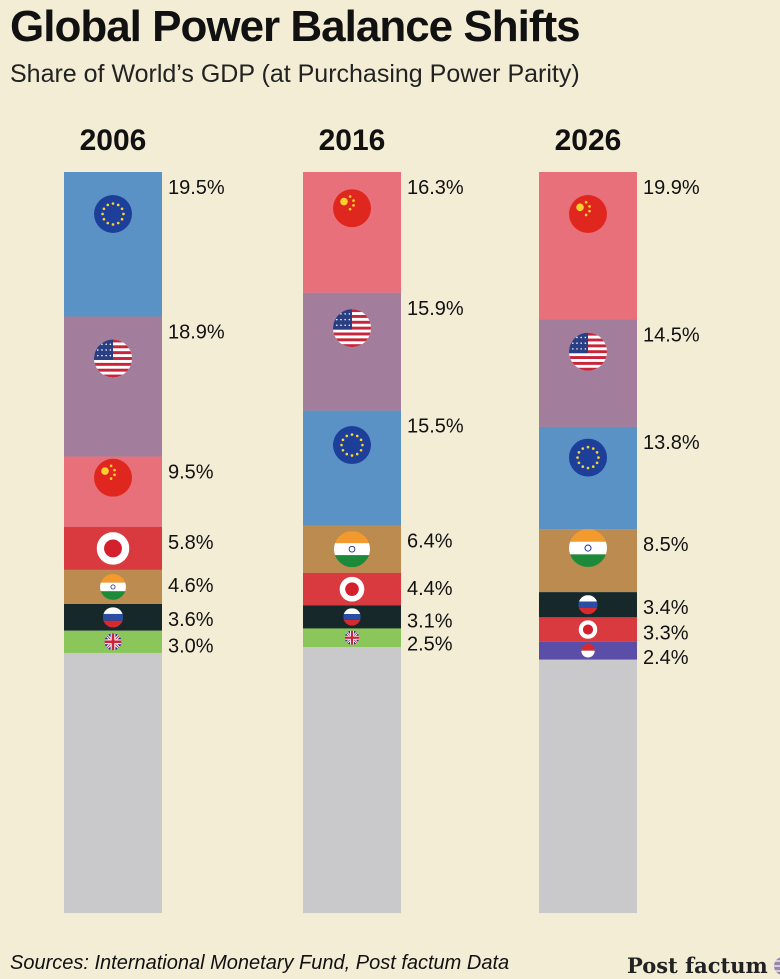 Image resolution: width=780 pixels, height=979 pixels. What do you see at coordinates (671, 188) in the screenshot?
I see `value-label-china: 19.9%` at bounding box center [671, 188].